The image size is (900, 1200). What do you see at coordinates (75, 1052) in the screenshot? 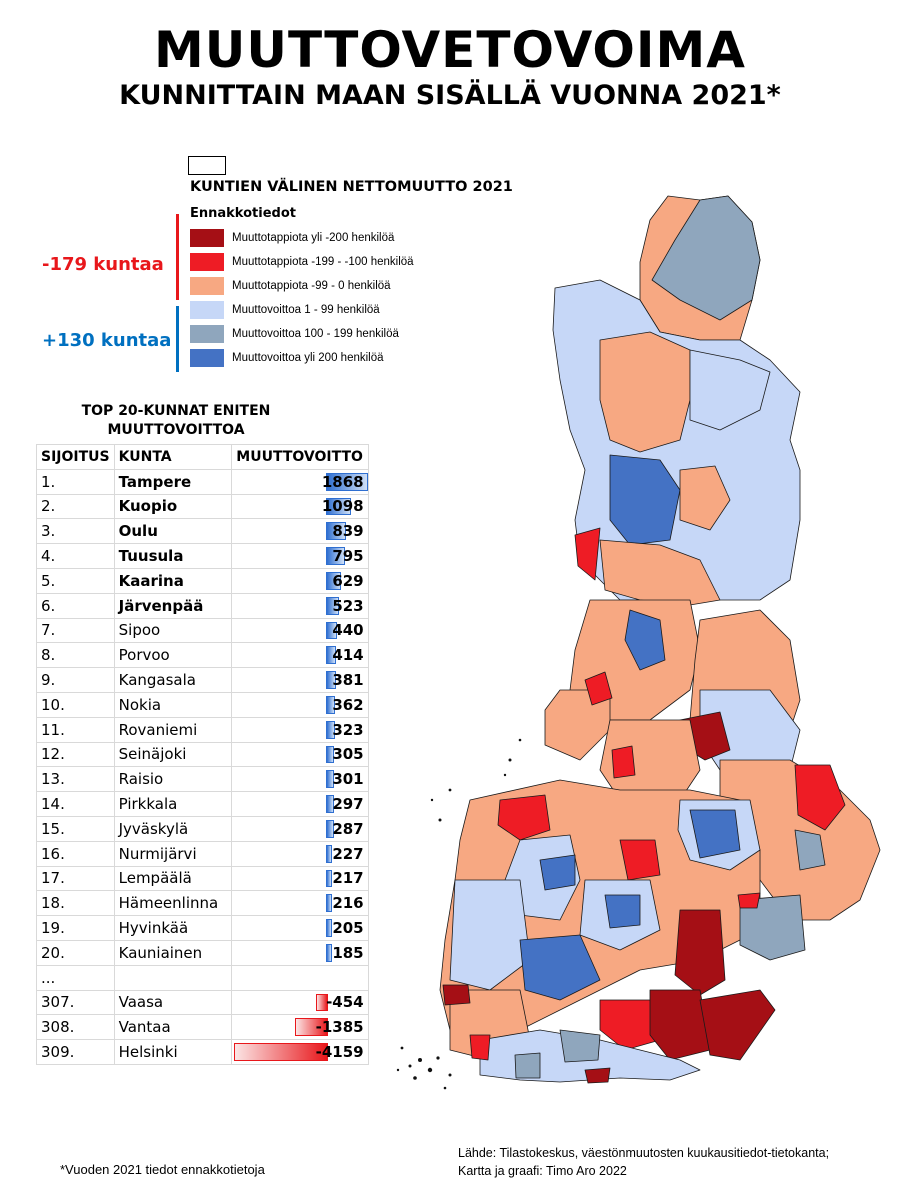
I see `rank-cell: 309.` at bounding box center [75, 1052].